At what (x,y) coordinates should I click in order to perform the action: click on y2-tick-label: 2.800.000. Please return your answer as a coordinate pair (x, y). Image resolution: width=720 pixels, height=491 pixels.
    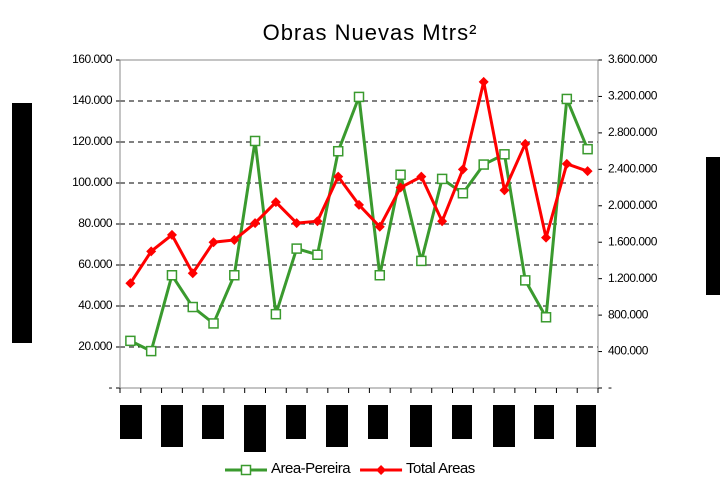
    Looking at the image, I should click on (633, 132).